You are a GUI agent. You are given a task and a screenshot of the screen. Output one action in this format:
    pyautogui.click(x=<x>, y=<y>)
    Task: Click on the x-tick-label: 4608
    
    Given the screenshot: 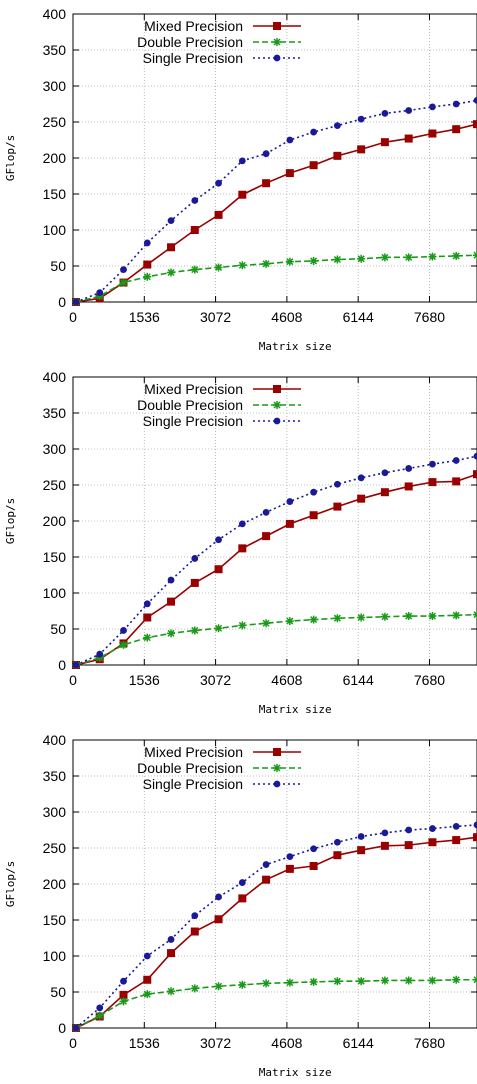 What is the action you would take?
    pyautogui.click(x=286, y=1043)
    